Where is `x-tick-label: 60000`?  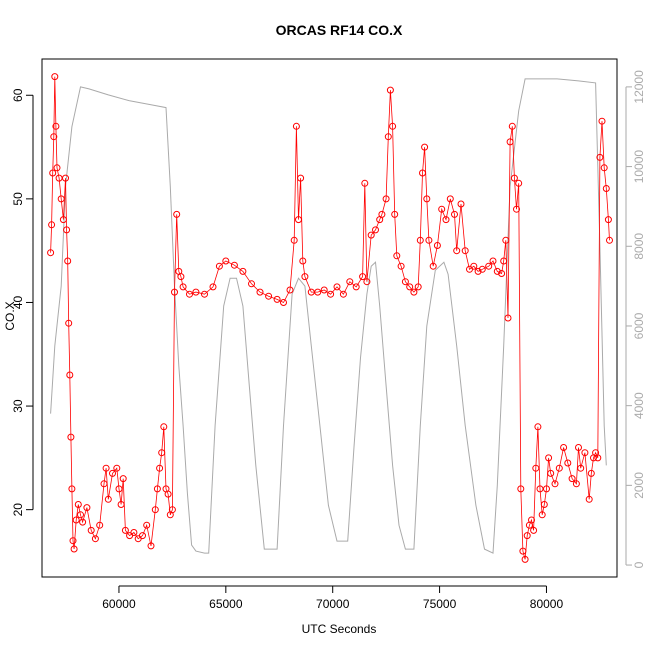 x-tick-label: 60000 is located at coordinates (119, 604).